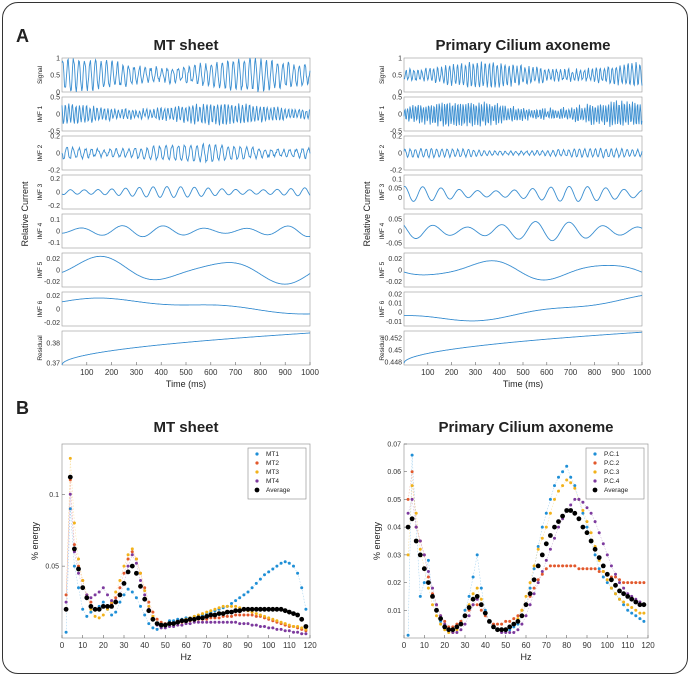 Image resolution: width=692 pixels, height=678 pixels. I want to click on y-tick-label: 0.01, so click(395, 304).